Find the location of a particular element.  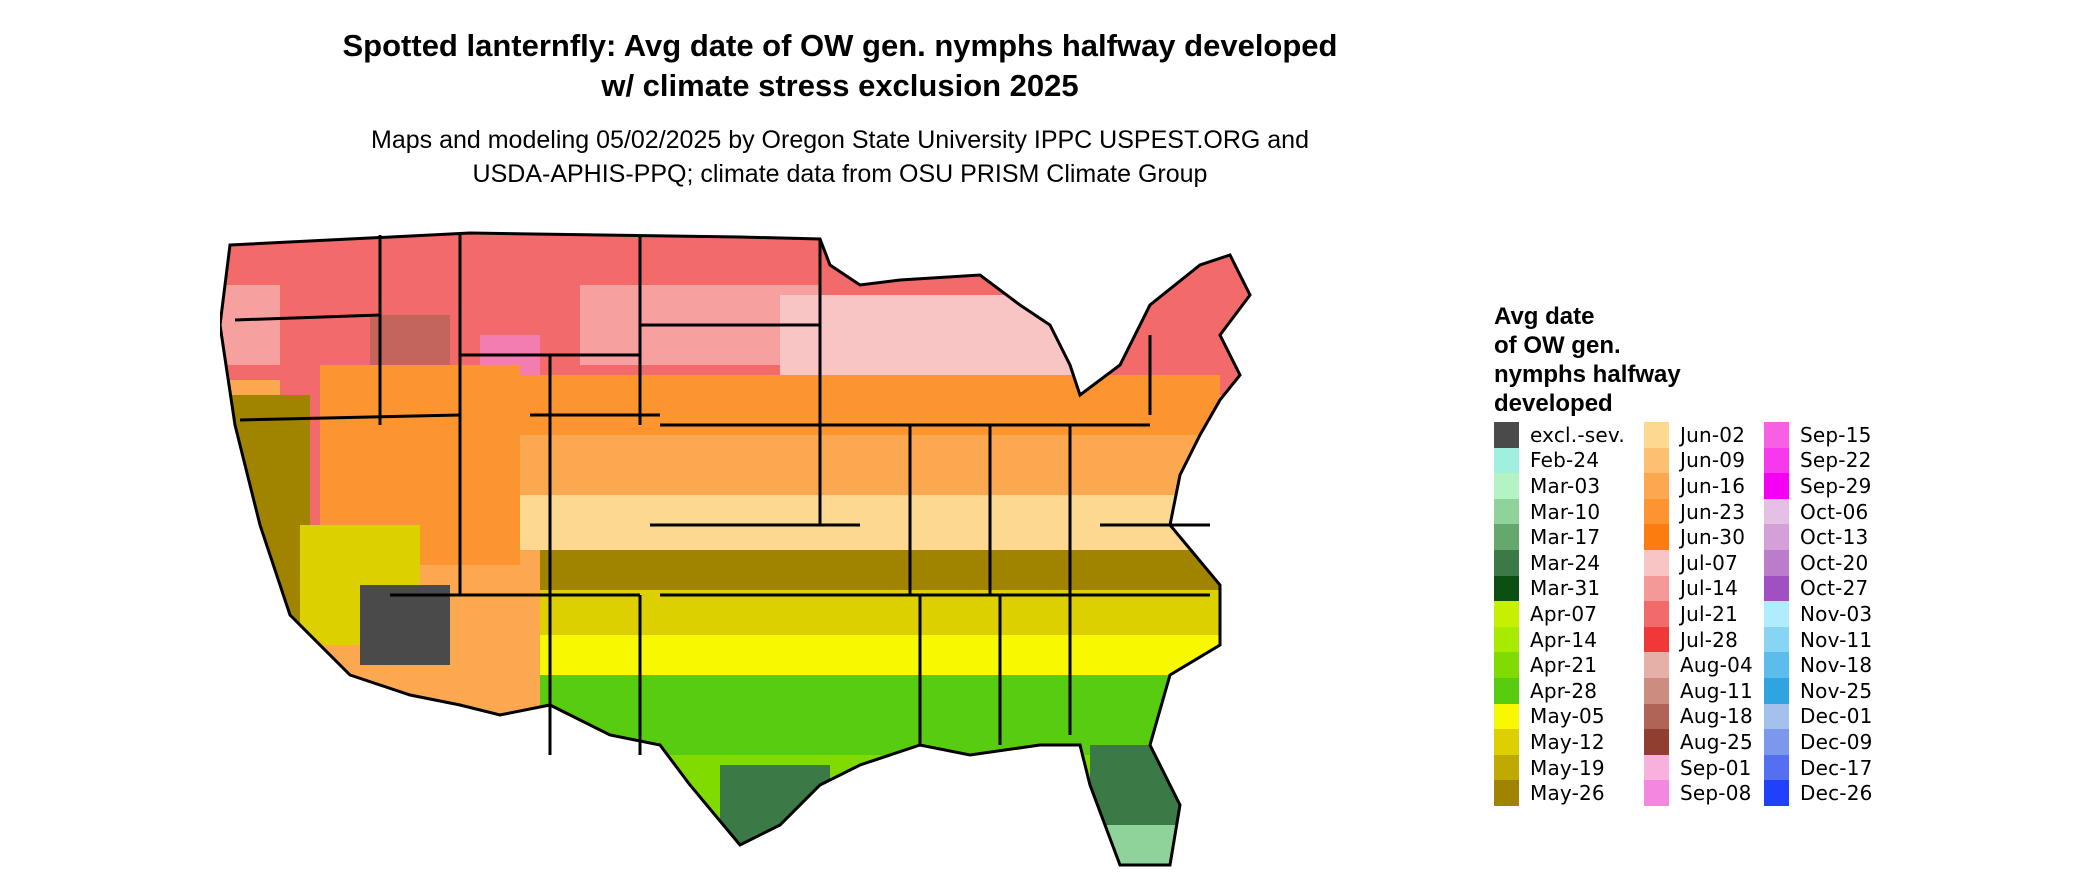

legend-item: Mar-10 is located at coordinates (1559, 511).